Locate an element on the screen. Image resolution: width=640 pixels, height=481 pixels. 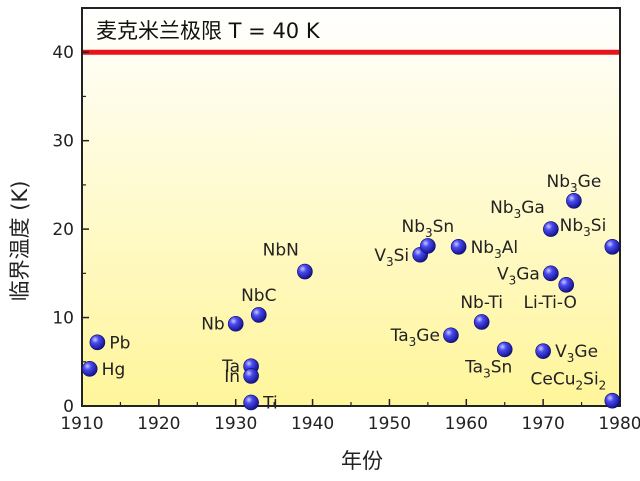
data-point-label: Ti is located at coordinates (270, 403).